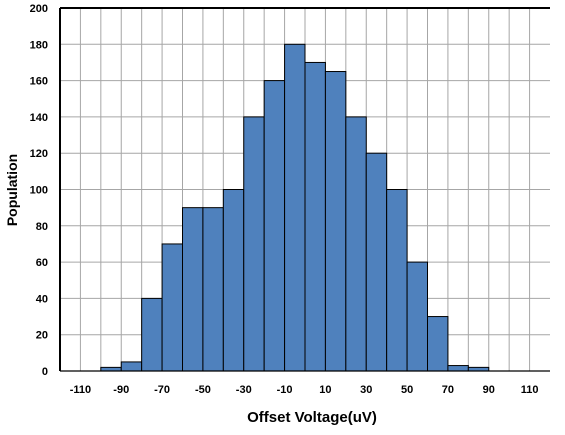 The height and width of the screenshot is (435, 565). What do you see at coordinates (325, 390) in the screenshot?
I see `x-tick-label: 10` at bounding box center [325, 390].